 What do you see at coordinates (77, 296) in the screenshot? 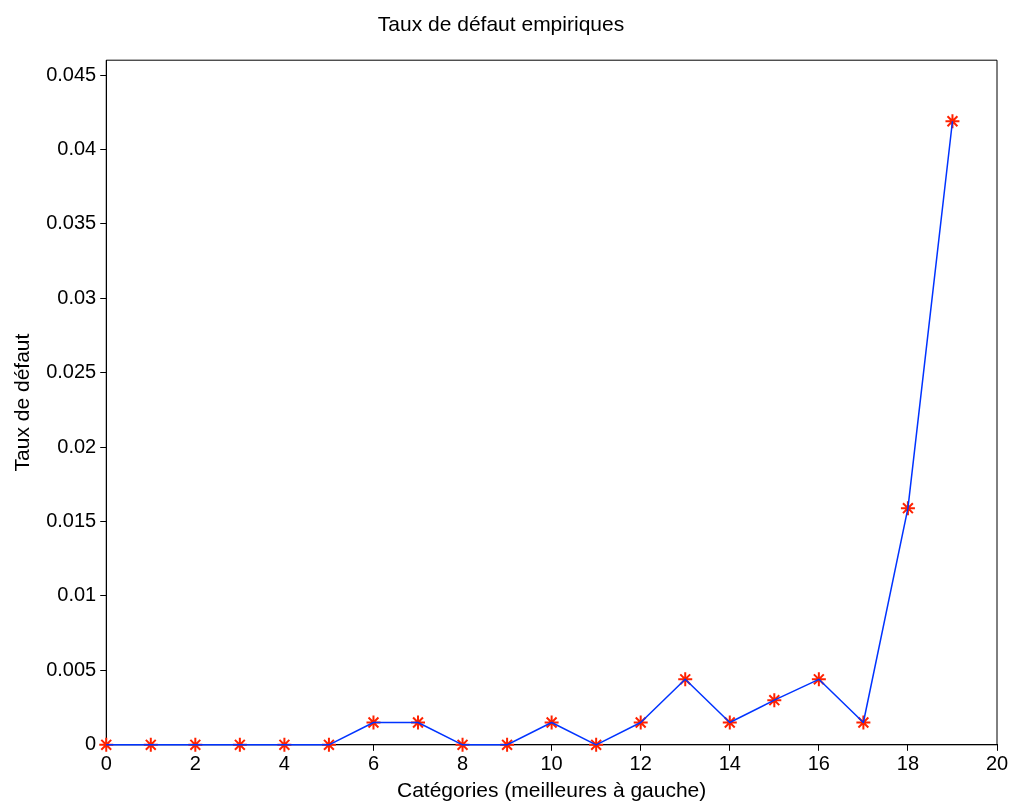
I see `y-tick-label: 0.03` at bounding box center [77, 296].